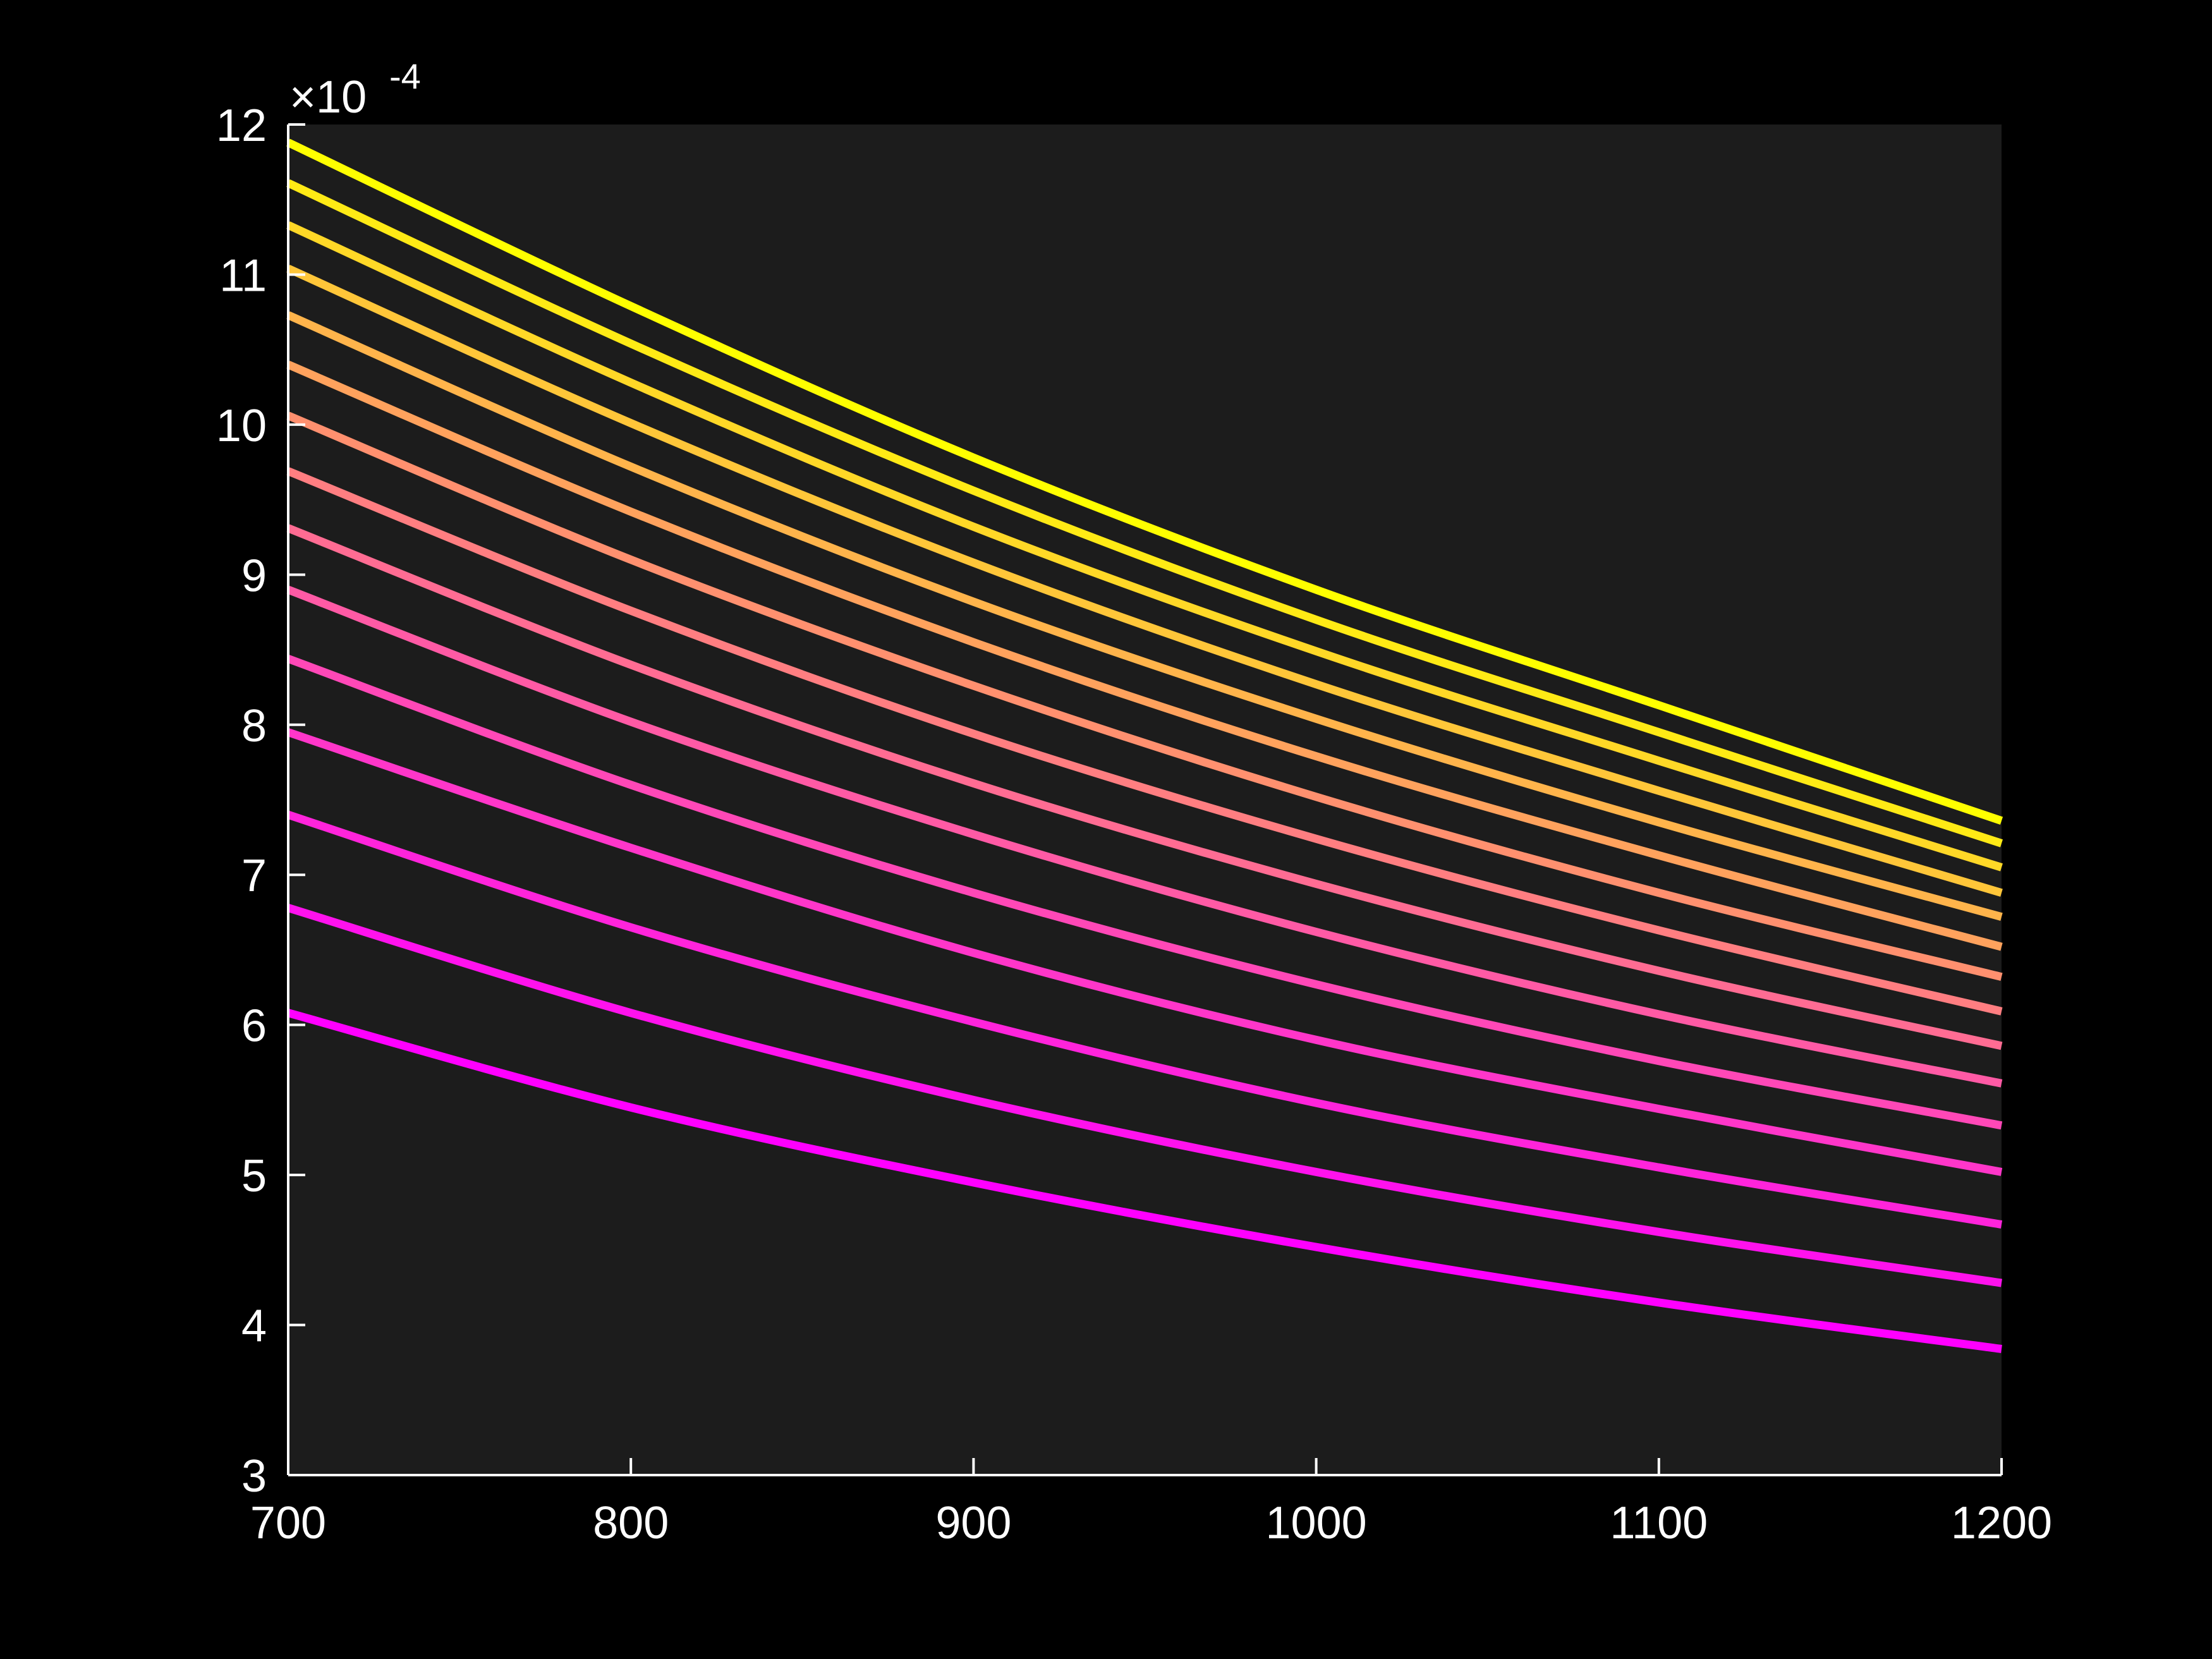 The width and height of the screenshot is (2212, 1659). I want to click on x-tick-label: 700, so click(288, 1523).